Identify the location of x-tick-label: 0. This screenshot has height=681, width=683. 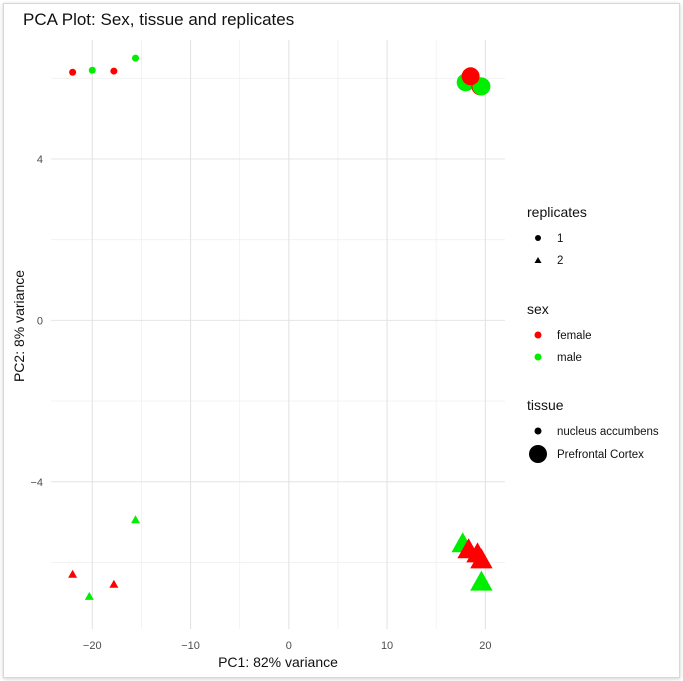
(289, 646).